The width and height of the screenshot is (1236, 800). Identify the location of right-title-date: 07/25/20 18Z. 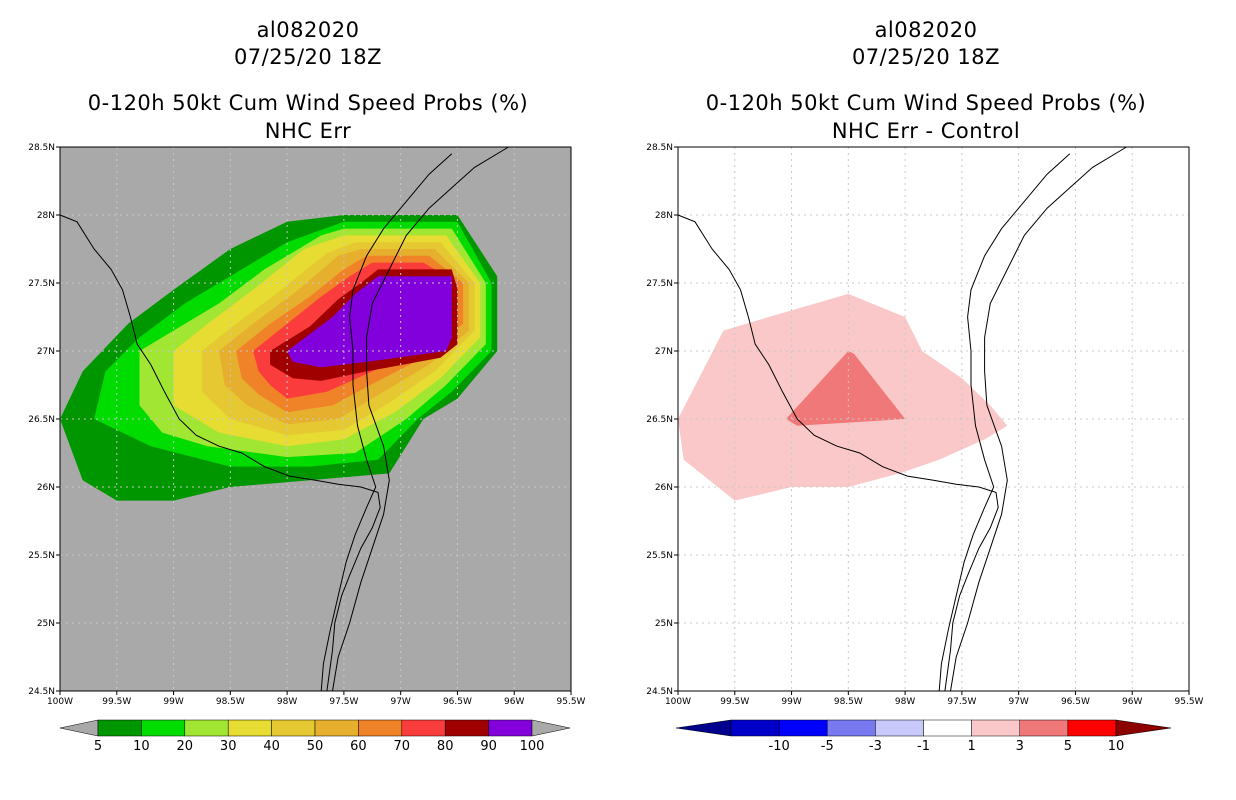
(926, 57).